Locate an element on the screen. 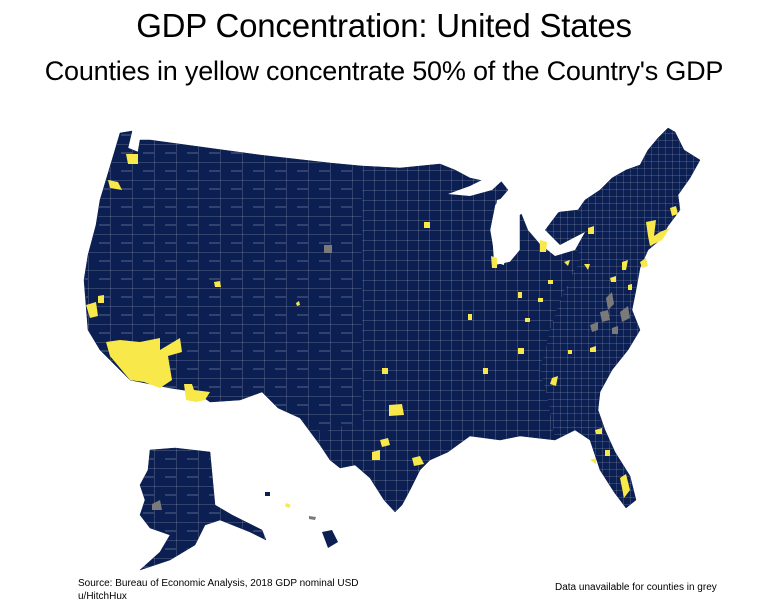 This screenshot has height=606, width=768. hawaii-maui is located at coordinates (312, 518).